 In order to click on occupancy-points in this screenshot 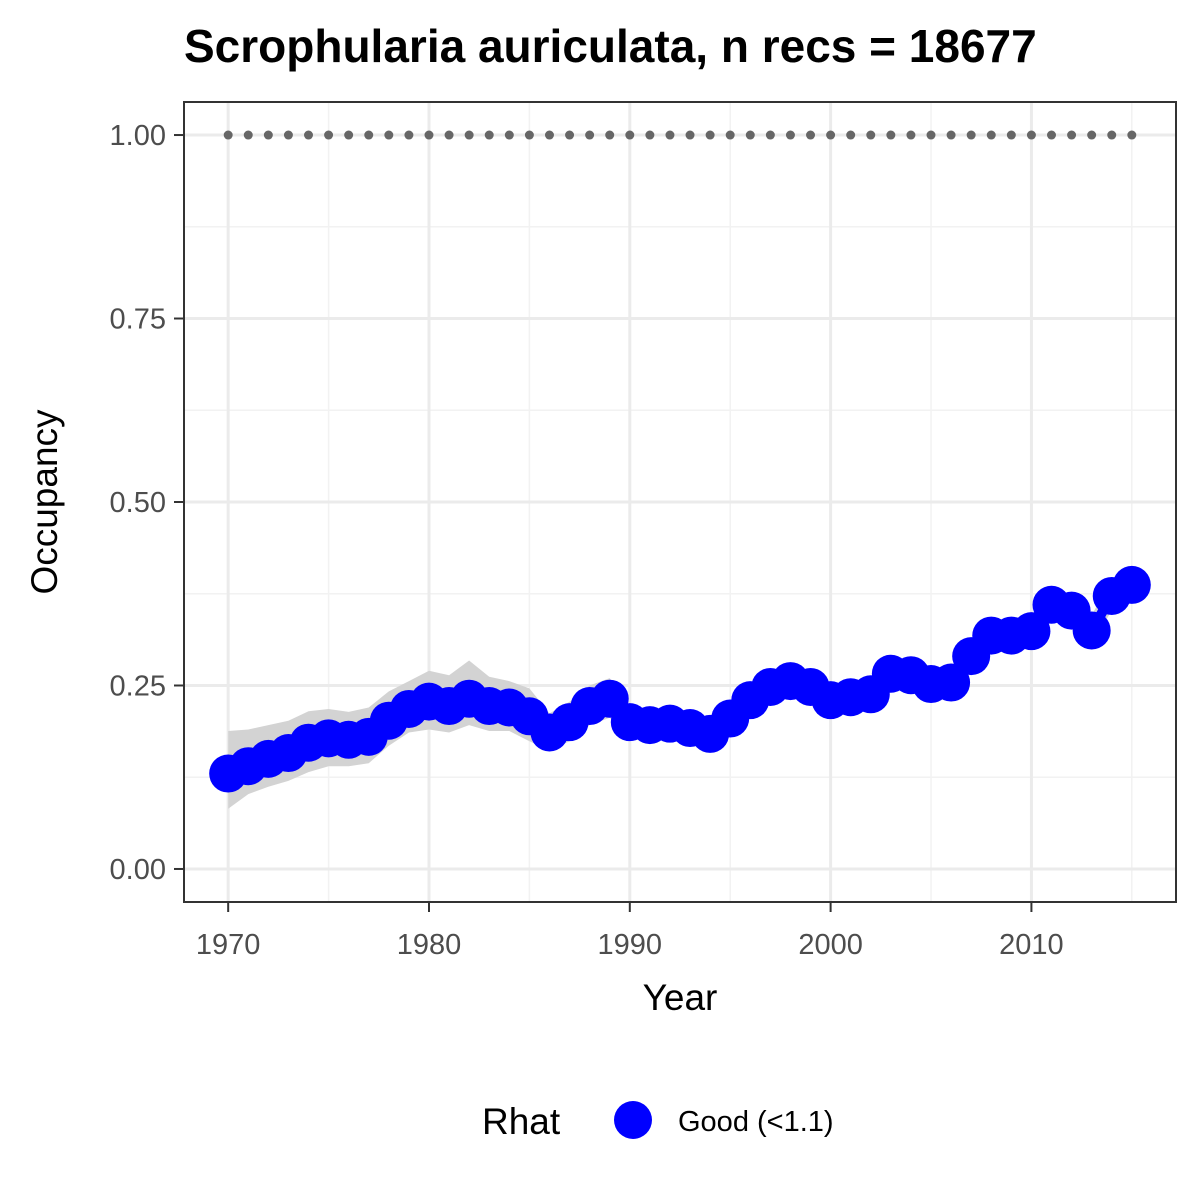, I will do `click(680, 679)`.